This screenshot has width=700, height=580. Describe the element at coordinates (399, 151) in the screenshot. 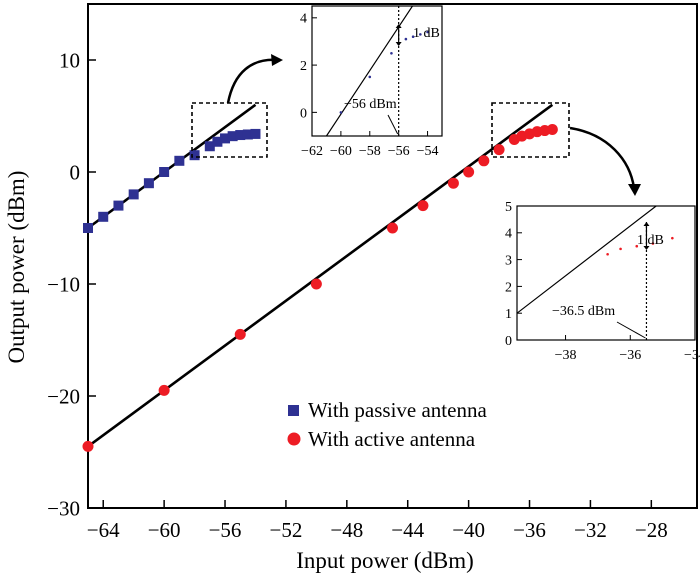

I see `inset-passive-x-tick-label: −56` at that location.